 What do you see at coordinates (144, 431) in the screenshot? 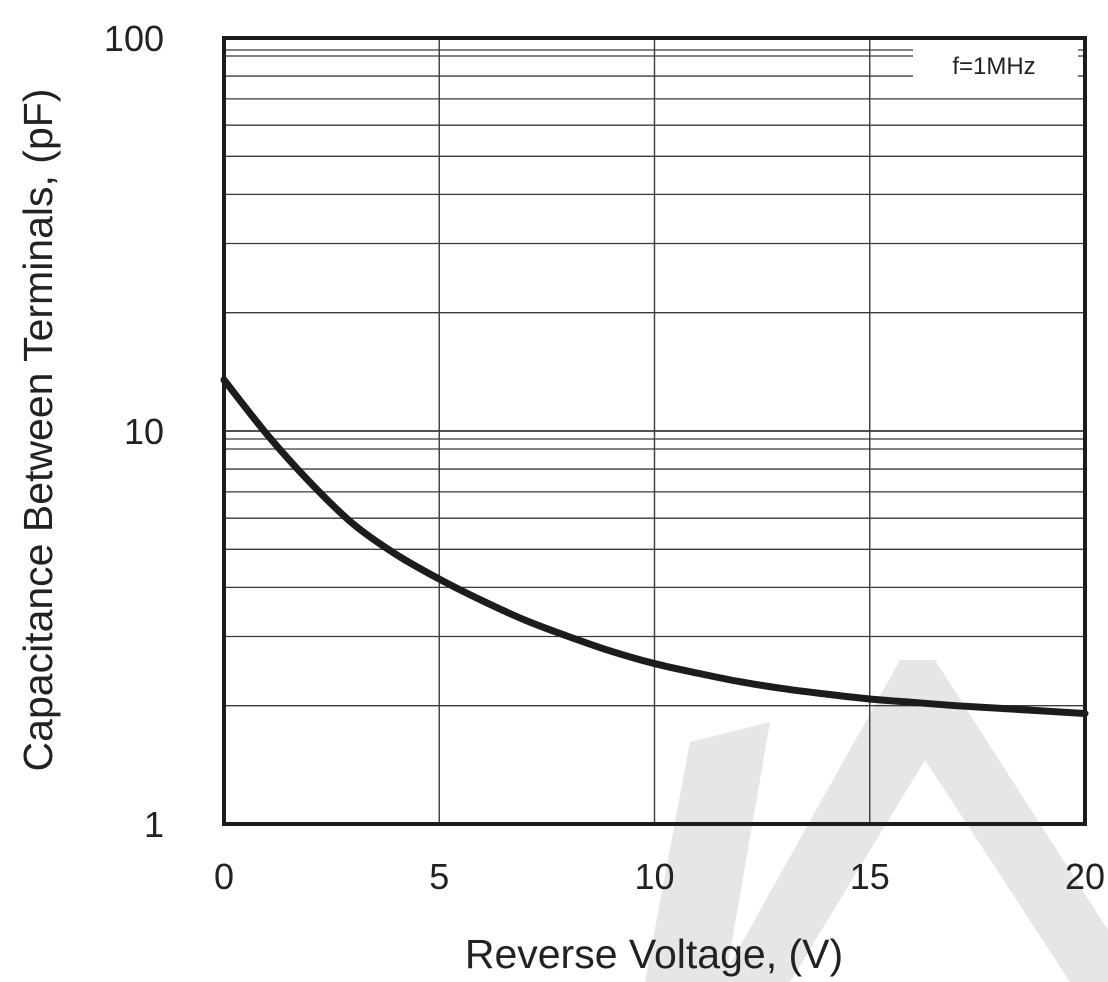
I see `y-tick-label: 10` at bounding box center [144, 431].